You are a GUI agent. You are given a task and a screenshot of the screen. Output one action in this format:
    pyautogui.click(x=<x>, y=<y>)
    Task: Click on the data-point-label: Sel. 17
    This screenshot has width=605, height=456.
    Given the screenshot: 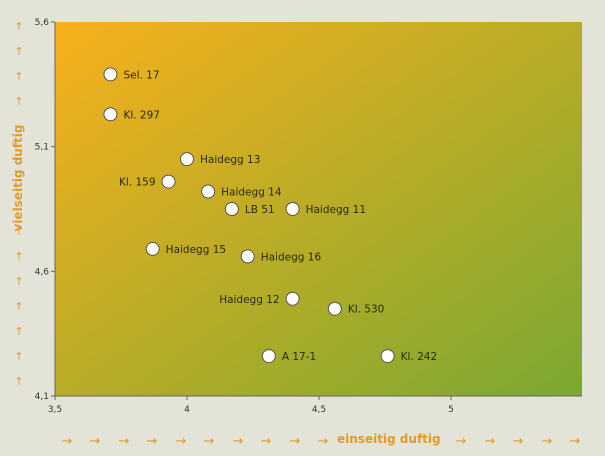 What is the action you would take?
    pyautogui.click(x=141, y=75)
    